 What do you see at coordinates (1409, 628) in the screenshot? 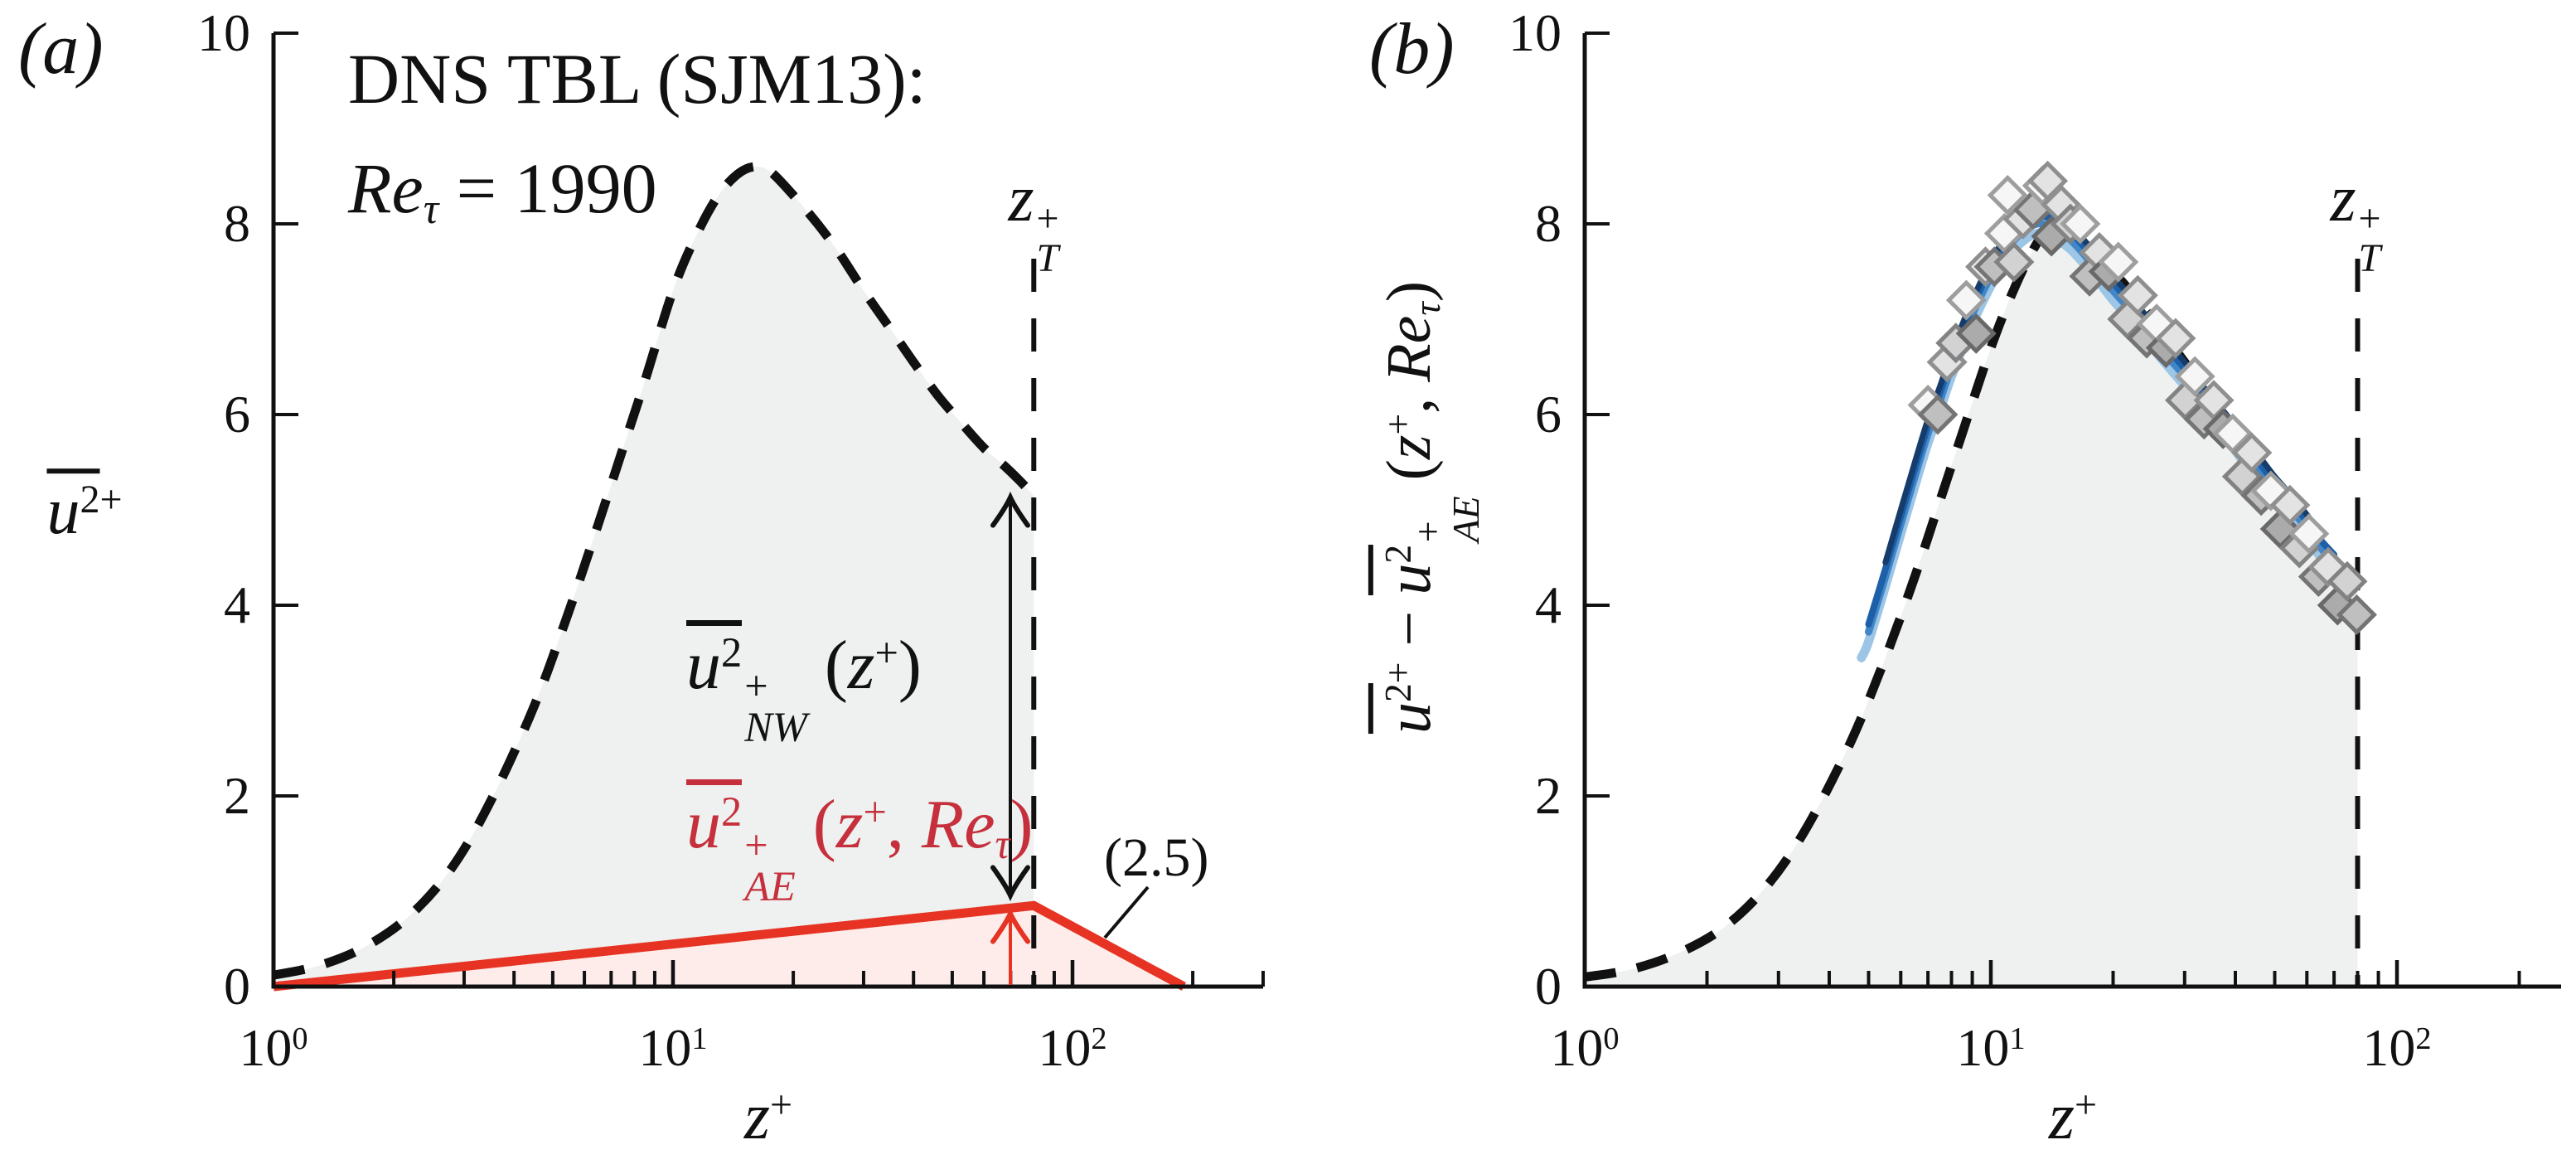
I see `math-token: −` at bounding box center [1409, 628].